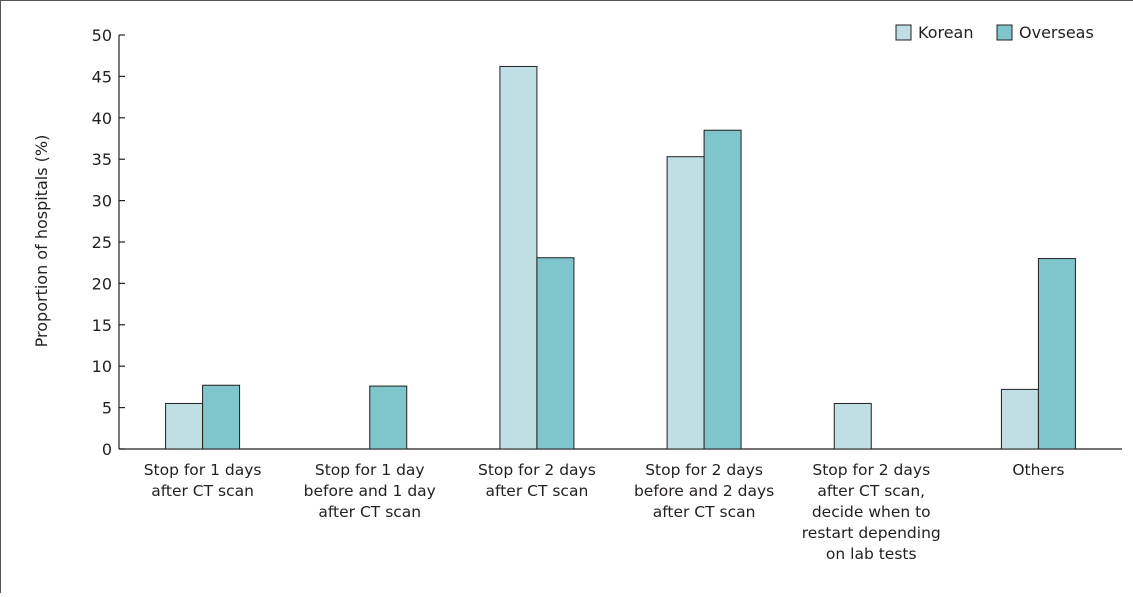  I want to click on y-tick-label: 50, so click(102, 35).